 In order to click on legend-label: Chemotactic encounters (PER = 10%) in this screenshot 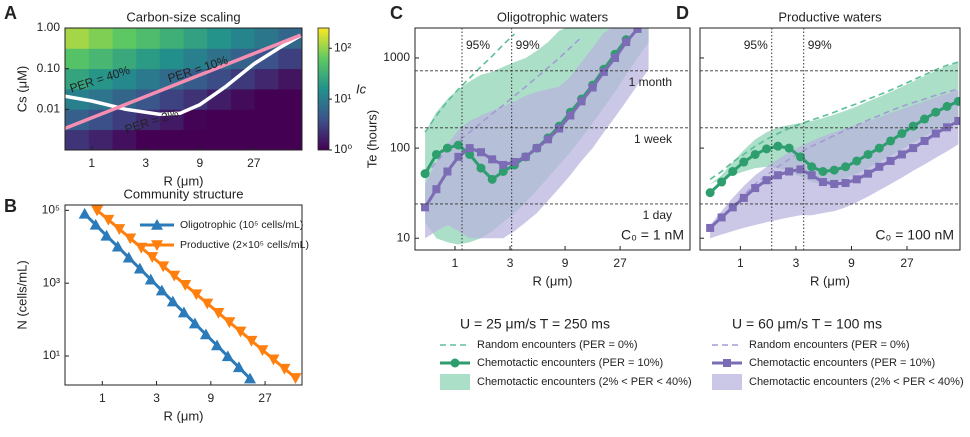, I will do `click(842, 363)`.